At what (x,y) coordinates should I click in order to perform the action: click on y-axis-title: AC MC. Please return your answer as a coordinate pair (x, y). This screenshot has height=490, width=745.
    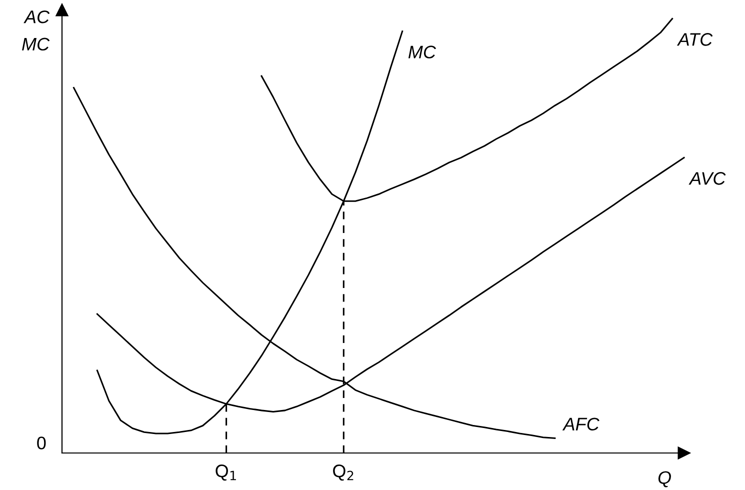
    Looking at the image, I should click on (36, 30).